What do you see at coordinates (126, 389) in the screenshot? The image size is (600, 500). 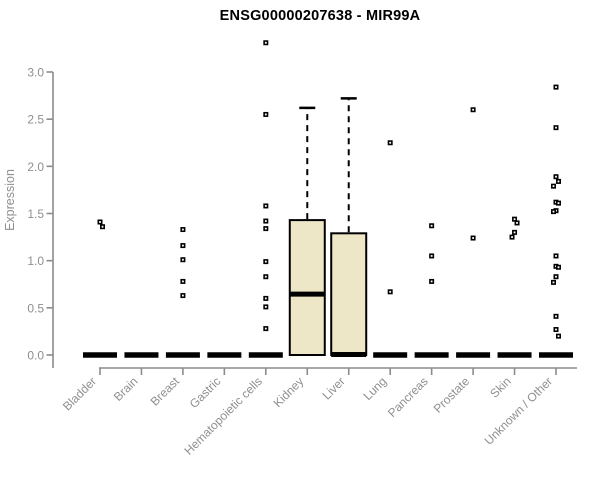 I see `x-tick-label: Brain` at bounding box center [126, 389].